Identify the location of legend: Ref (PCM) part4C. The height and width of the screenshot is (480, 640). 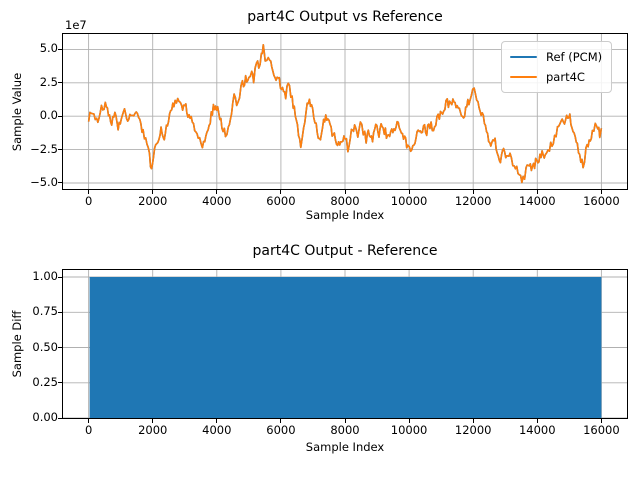
(557, 67).